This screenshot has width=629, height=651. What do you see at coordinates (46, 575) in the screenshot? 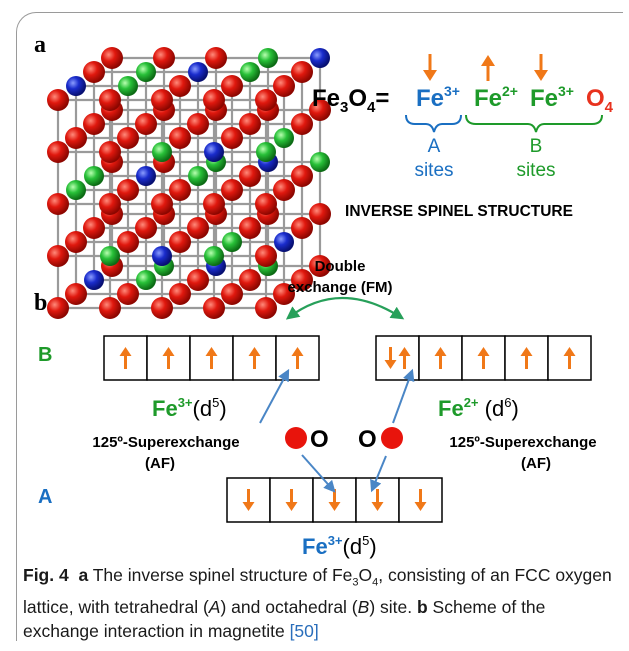
I see `caption-fig-label: Fig. 4` at bounding box center [46, 575].